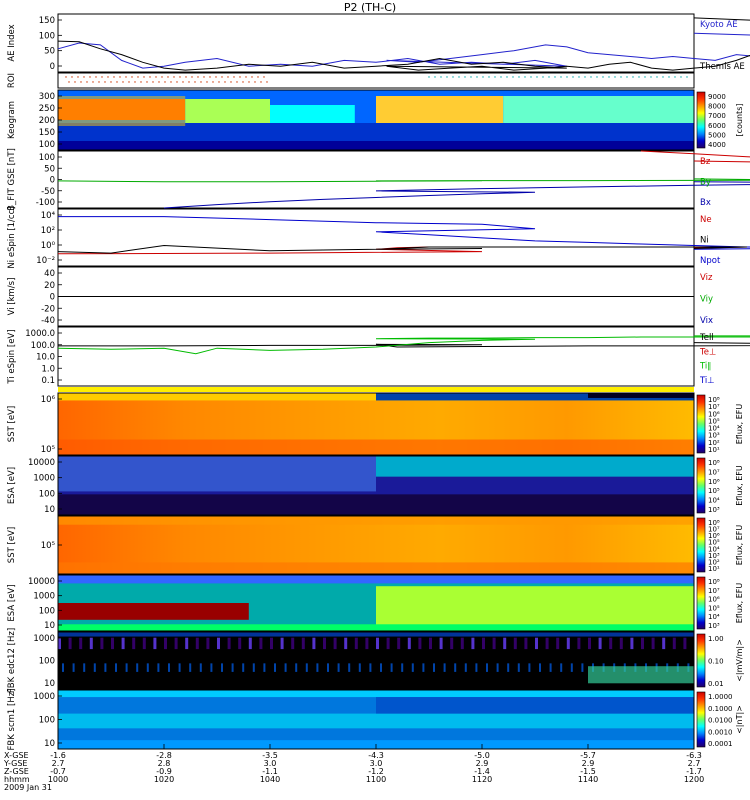 The height and width of the screenshot is (800, 750). I want to click on sst-i-colorbar-tick: 10⁷, so click(714, 407).